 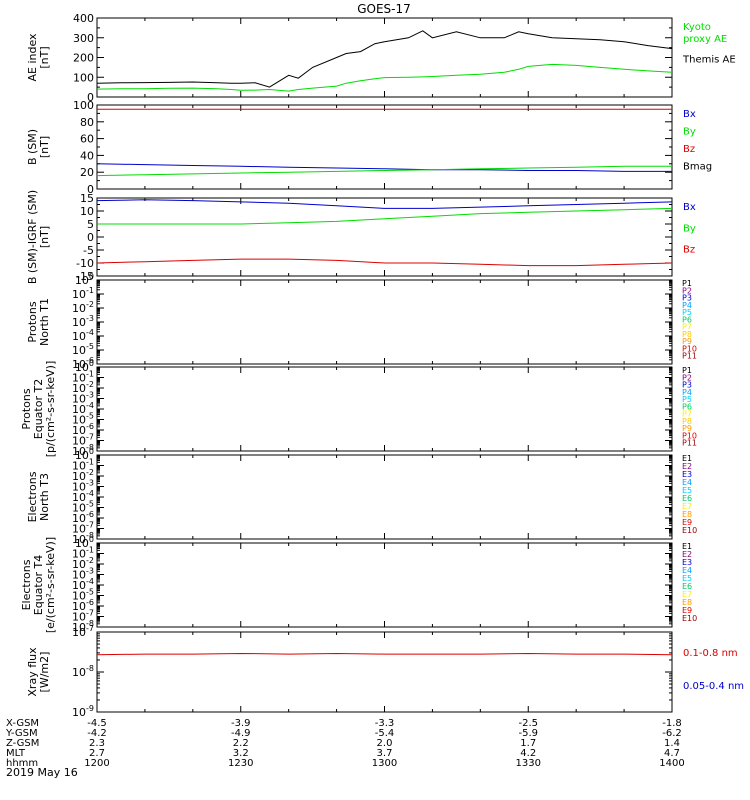 What do you see at coordinates (50, 585) in the screenshot?
I see `y-axis-label-line: [e/(cm²-s-sr-keV)]` at bounding box center [50, 585].